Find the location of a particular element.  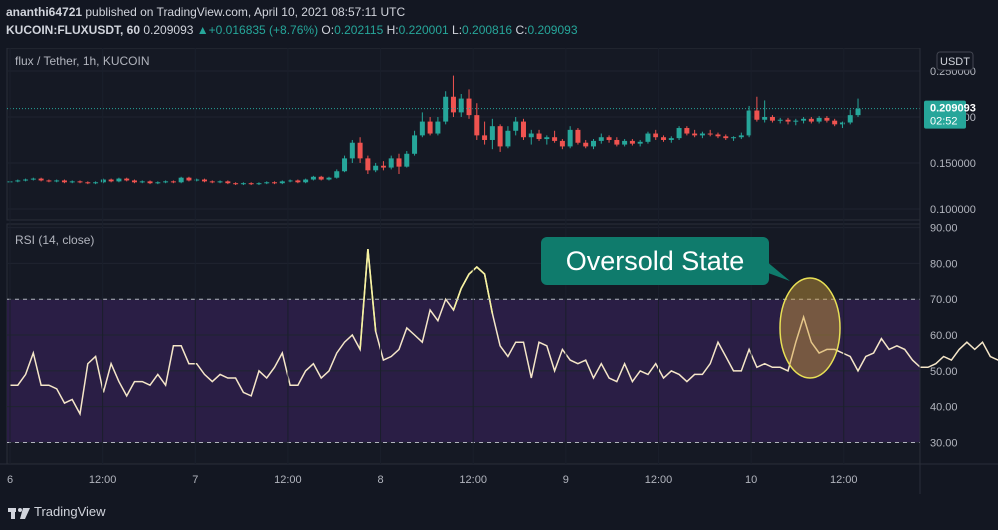

currency-button: USDT is located at coordinates (955, 61).